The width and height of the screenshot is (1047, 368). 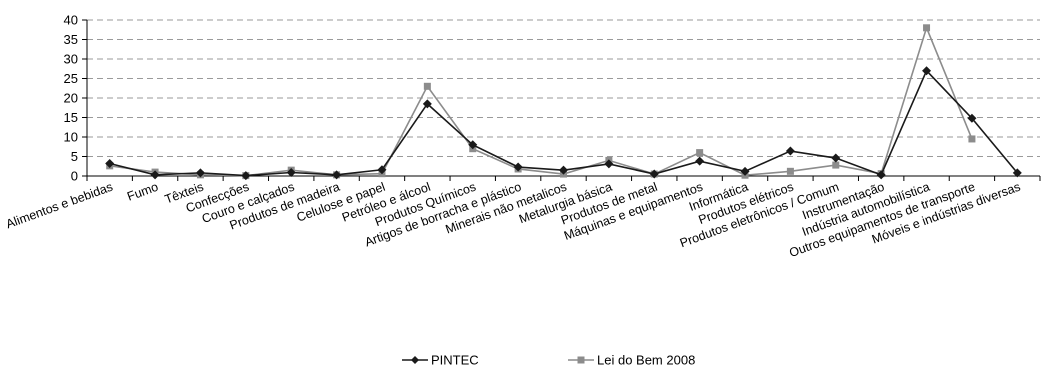 I want to click on y-tick-label: 35, so click(x=71, y=39).